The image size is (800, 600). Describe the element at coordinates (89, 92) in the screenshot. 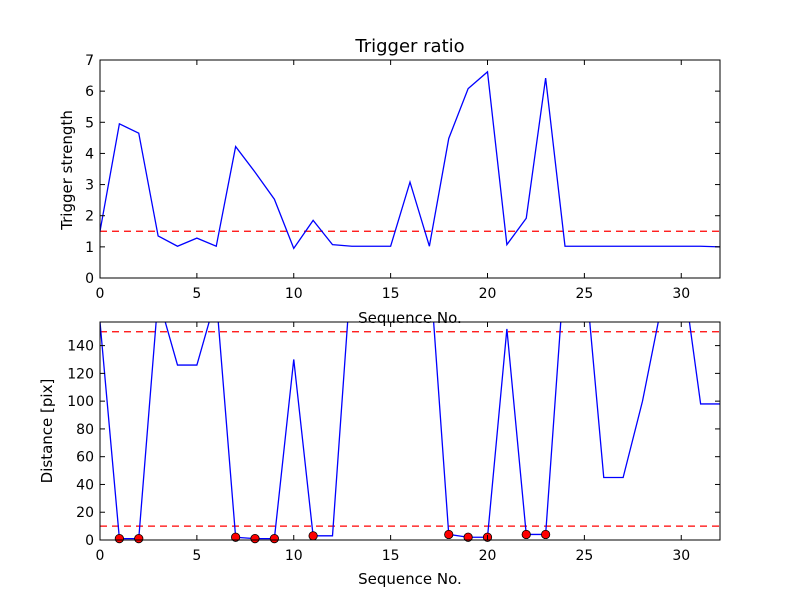

I see `y-tick-label: 6` at that location.